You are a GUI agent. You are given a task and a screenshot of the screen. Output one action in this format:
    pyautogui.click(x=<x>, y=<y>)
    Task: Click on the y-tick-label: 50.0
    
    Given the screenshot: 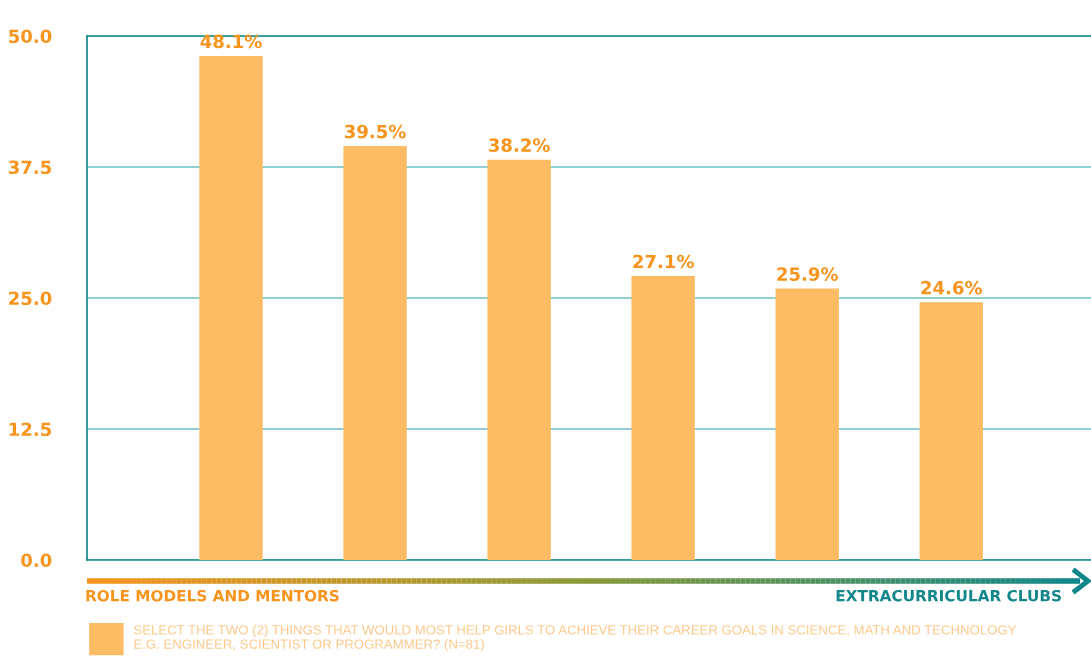 What is the action you would take?
    pyautogui.click(x=30, y=36)
    